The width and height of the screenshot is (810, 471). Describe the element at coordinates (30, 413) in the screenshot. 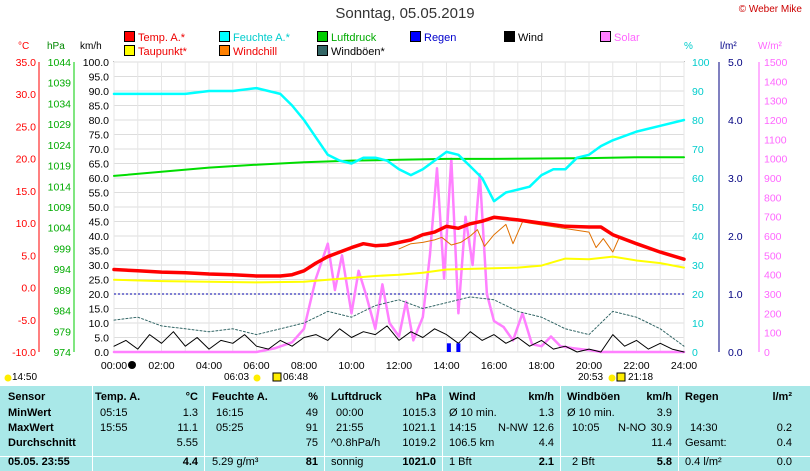

I see `row-label-min: MinWert` at that location.